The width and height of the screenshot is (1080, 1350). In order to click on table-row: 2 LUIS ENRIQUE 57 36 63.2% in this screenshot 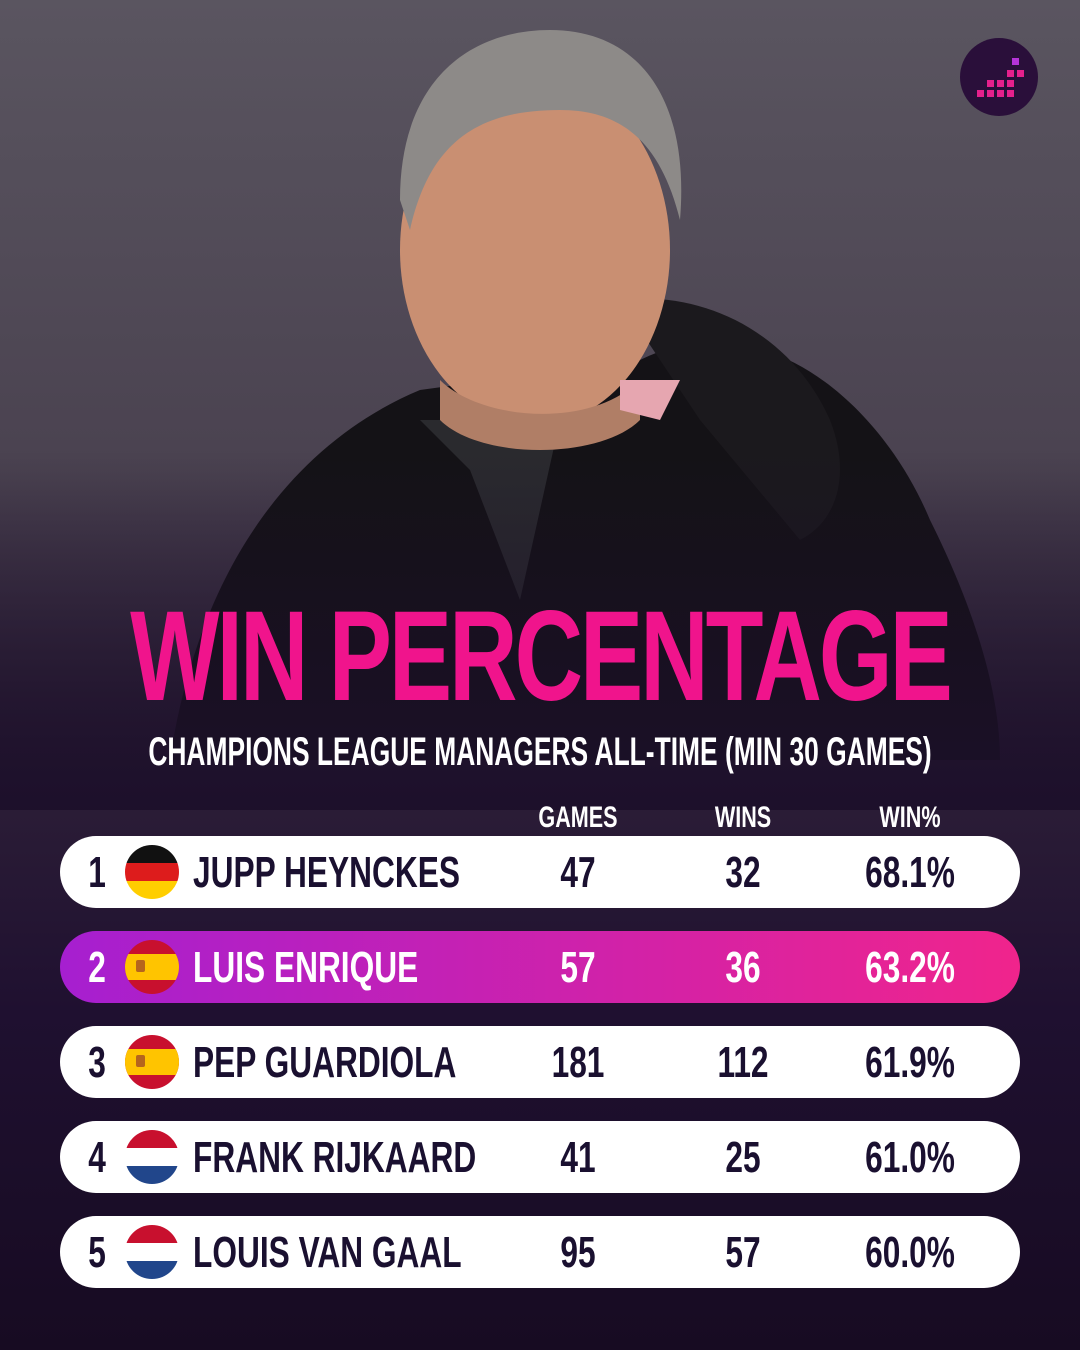, I will do `click(540, 967)`.